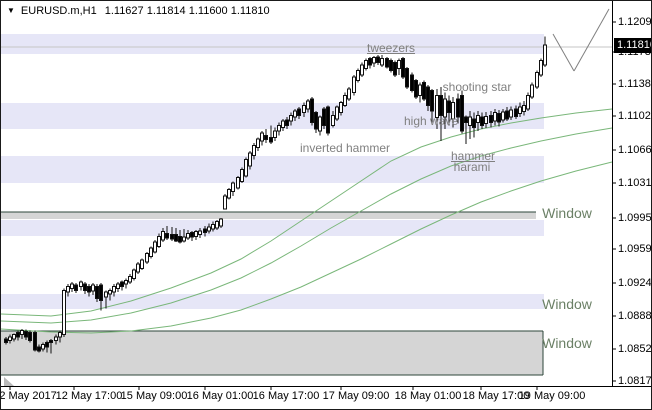  I want to click on pattern-label-high-wave: high wave, so click(431, 121).